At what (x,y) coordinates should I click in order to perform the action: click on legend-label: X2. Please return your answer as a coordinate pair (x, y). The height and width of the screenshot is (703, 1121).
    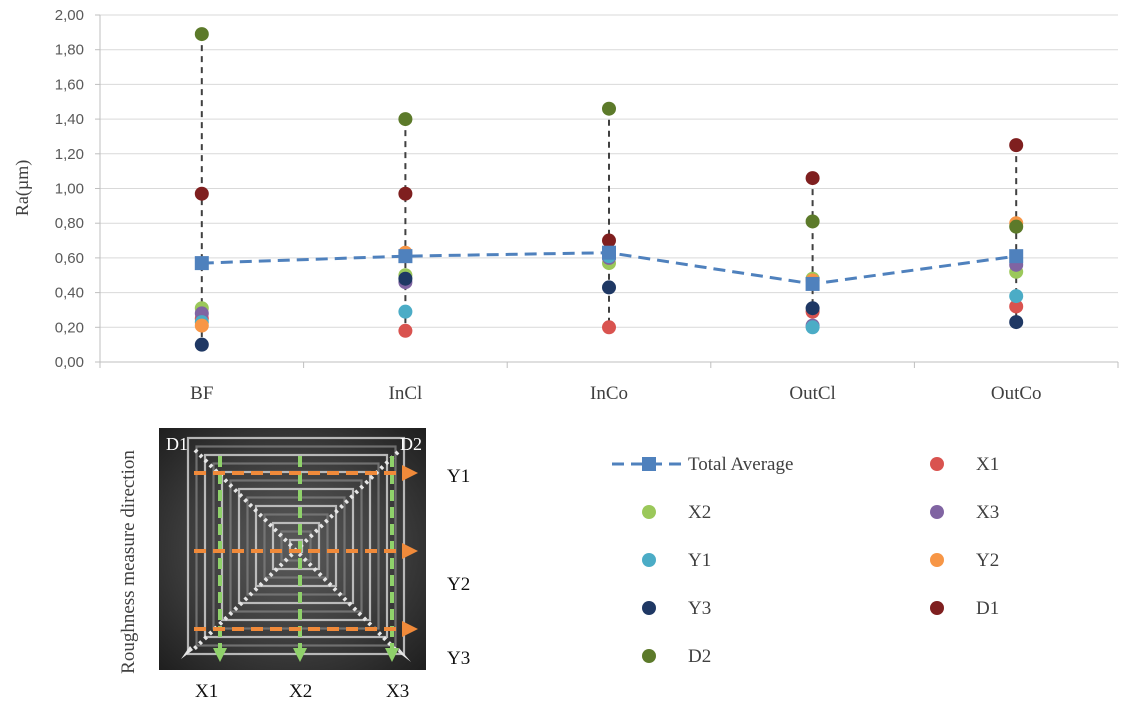
    Looking at the image, I should click on (699, 512).